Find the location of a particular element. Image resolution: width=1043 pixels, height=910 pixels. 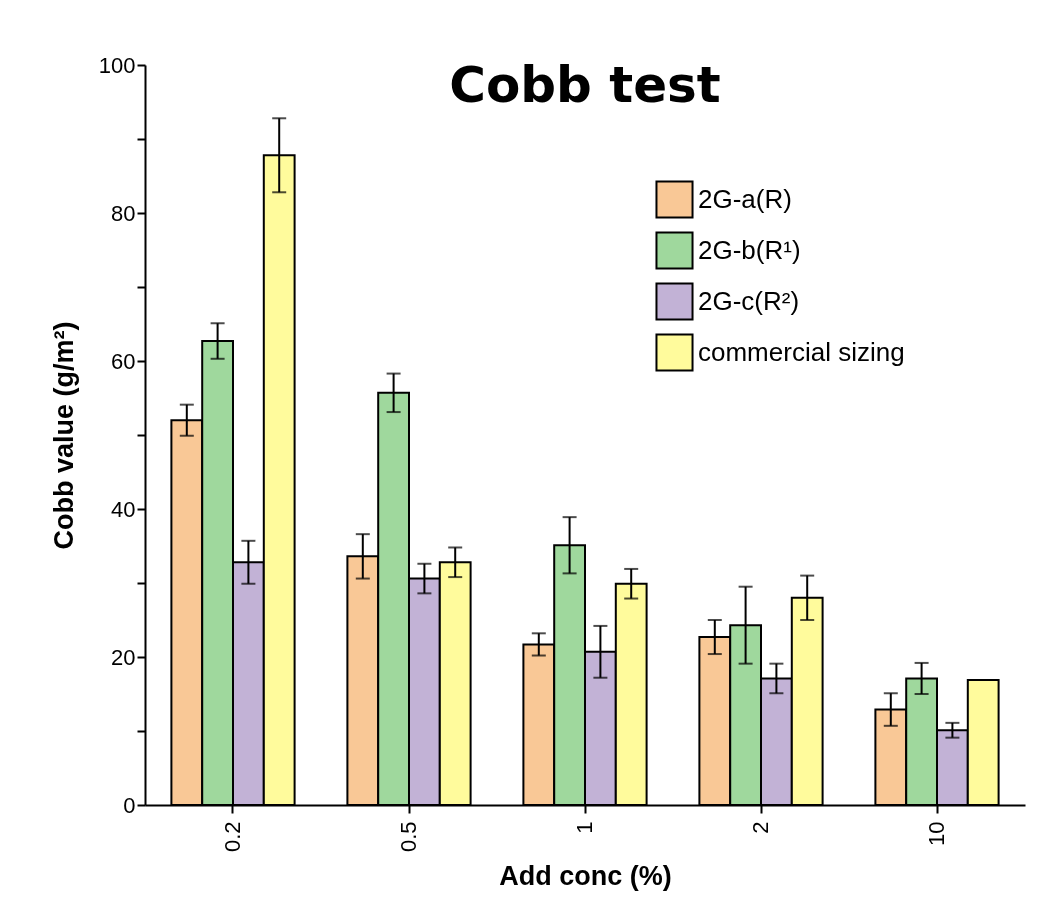

x-tick-label: 10 is located at coordinates (936, 833).